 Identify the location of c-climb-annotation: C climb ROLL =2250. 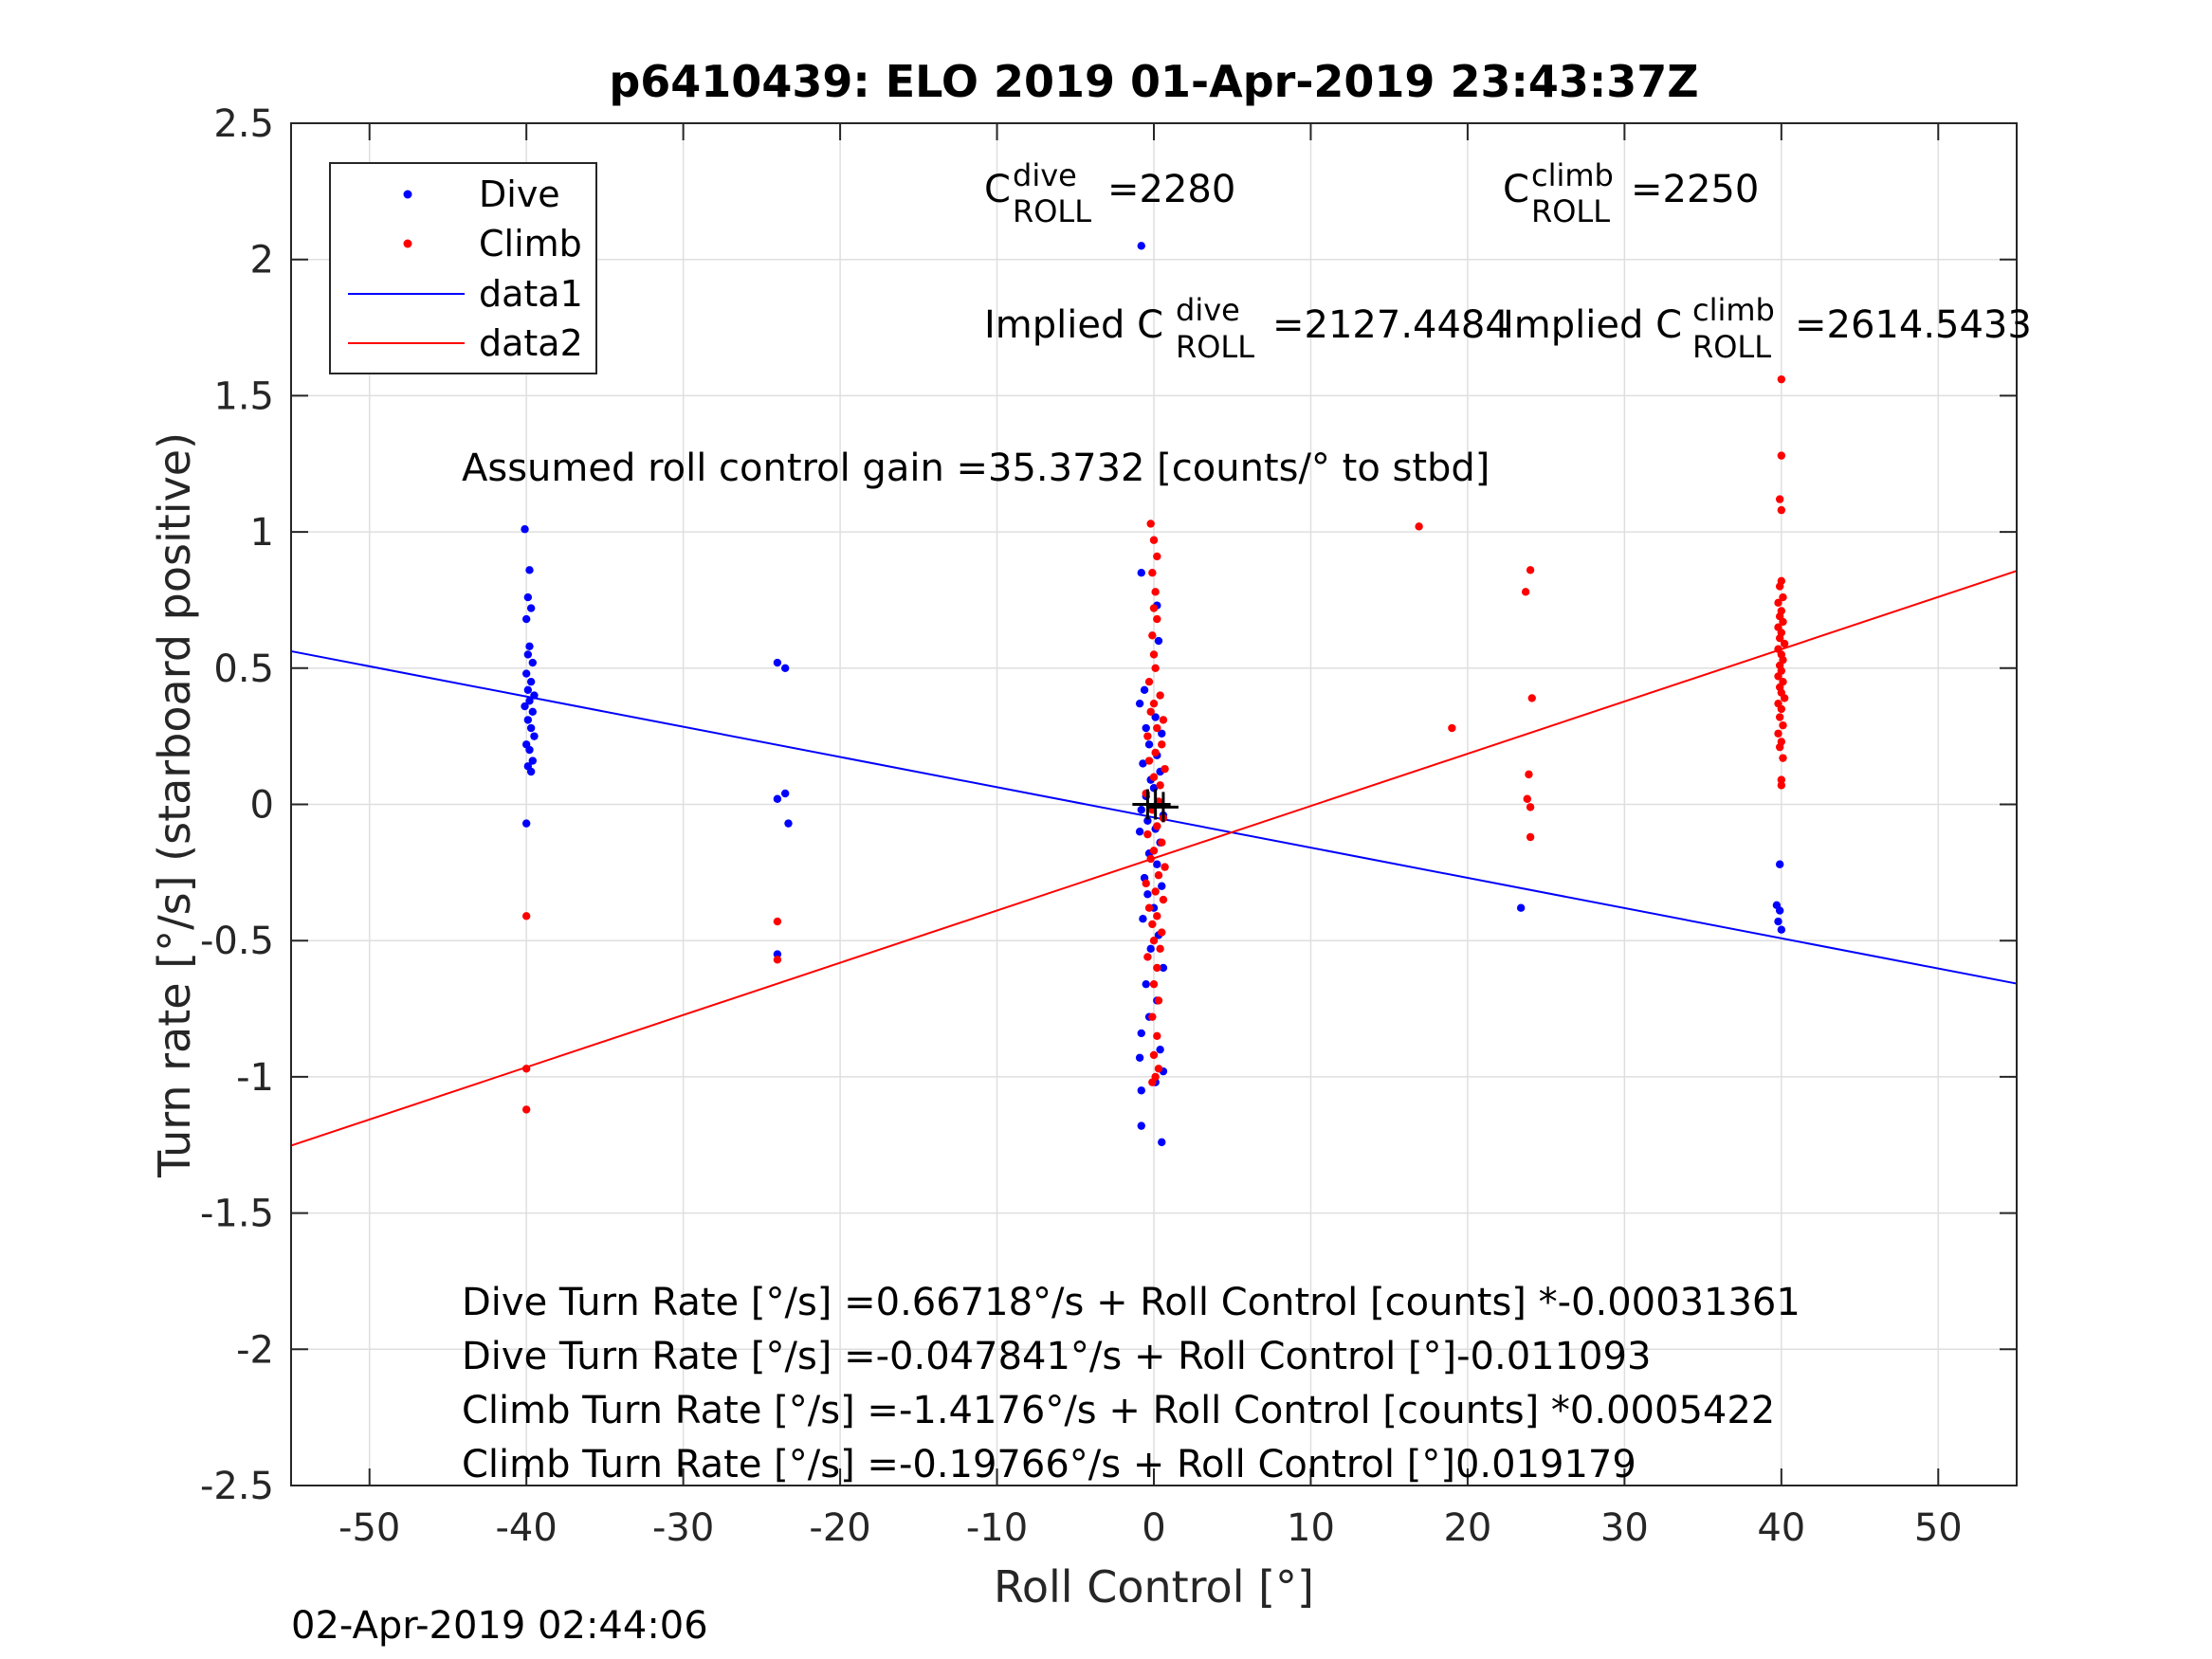
(1631, 193).